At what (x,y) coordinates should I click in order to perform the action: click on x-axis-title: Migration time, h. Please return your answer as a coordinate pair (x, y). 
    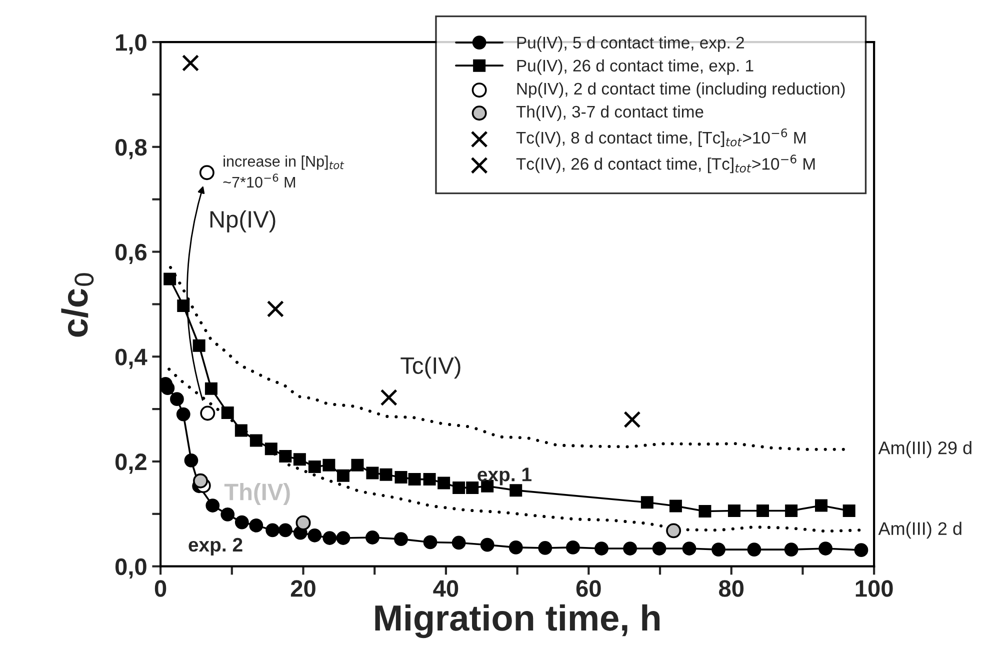
    Looking at the image, I should click on (517, 621).